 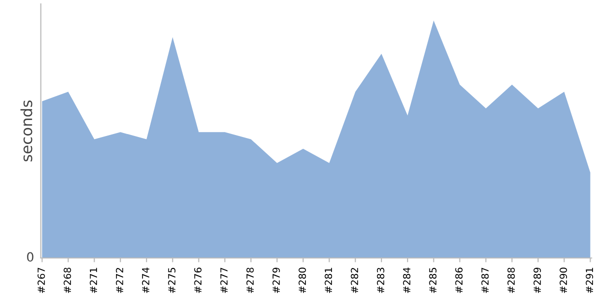 I want to click on x-tick-label: #278, so click(x=250, y=280).